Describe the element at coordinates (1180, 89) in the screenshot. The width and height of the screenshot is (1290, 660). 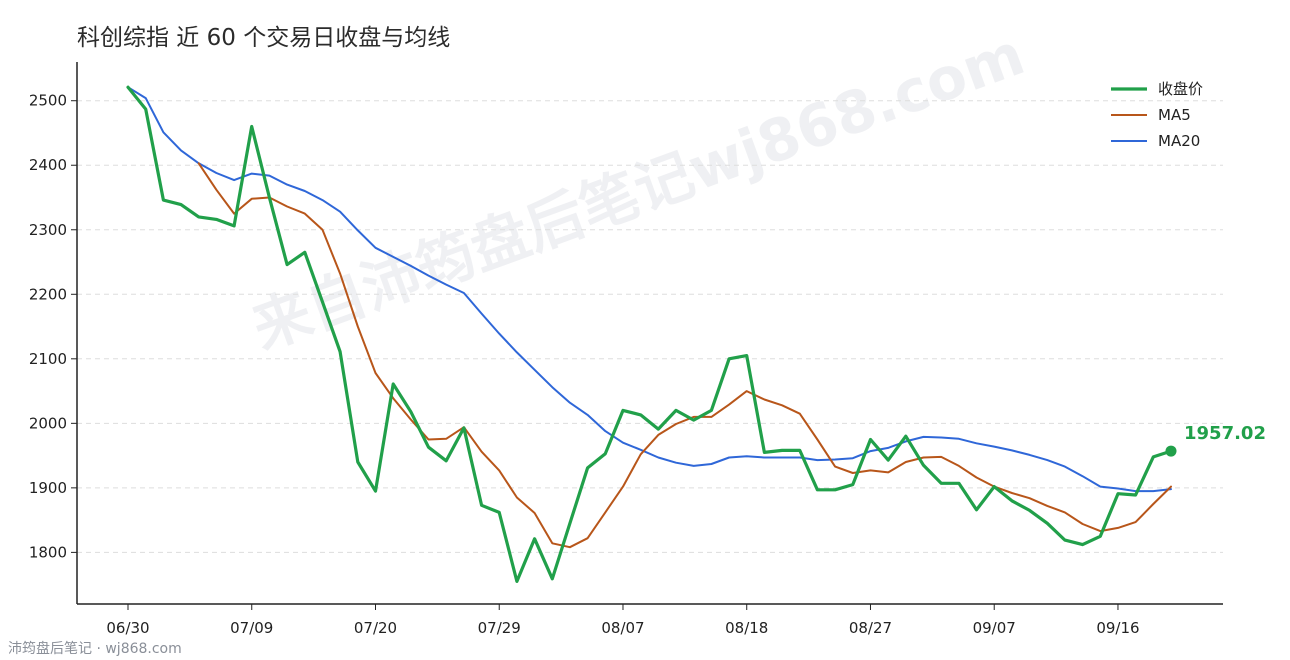
I see `legend-label: 收盘价` at that location.